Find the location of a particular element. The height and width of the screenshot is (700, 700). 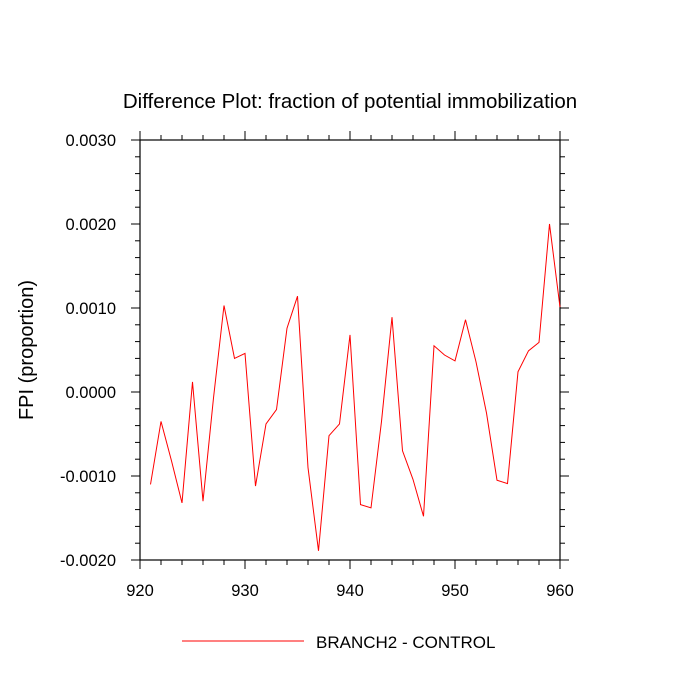

x-tick-label: 960 is located at coordinates (560, 591).